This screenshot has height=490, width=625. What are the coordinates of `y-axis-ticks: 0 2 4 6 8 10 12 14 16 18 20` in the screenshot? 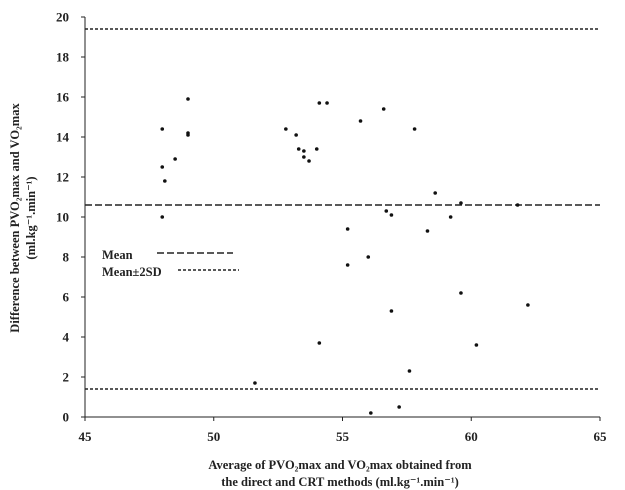 It's located at (70, 217).